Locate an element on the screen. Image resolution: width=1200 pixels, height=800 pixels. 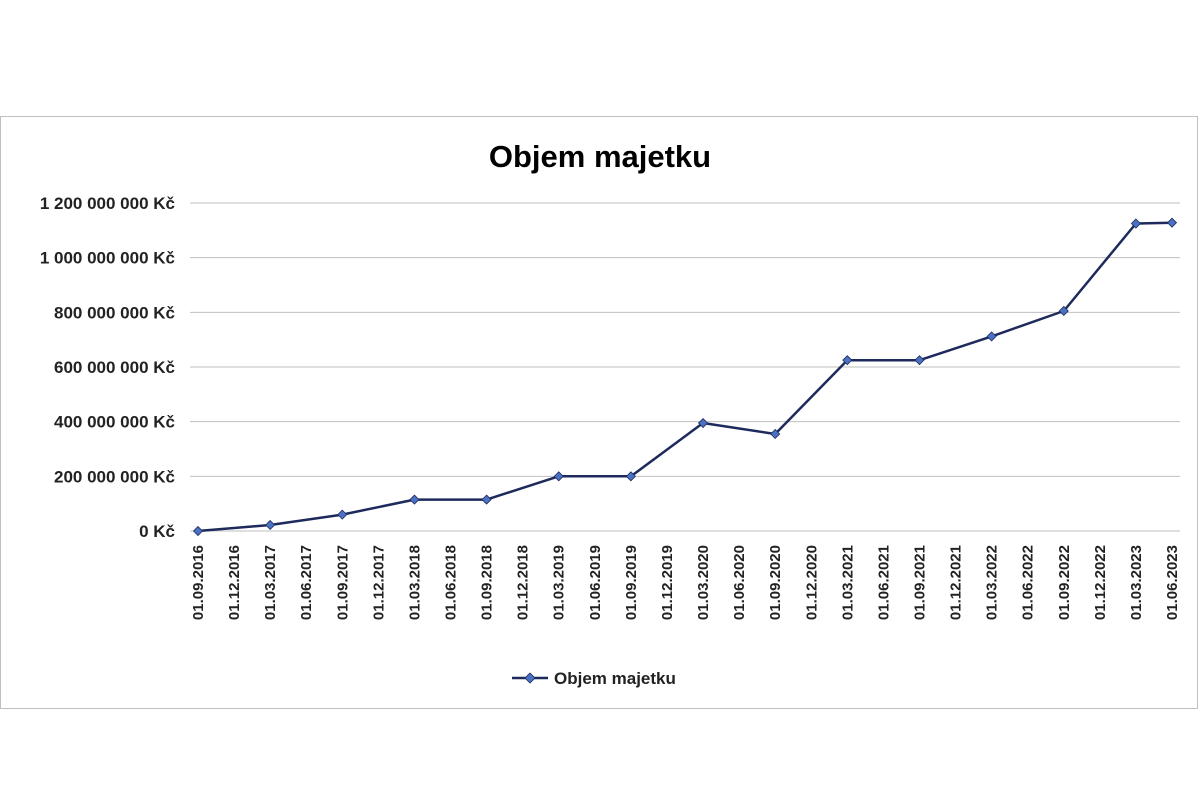
y-tick-label: 800 000 000 Kč is located at coordinates (114, 312).